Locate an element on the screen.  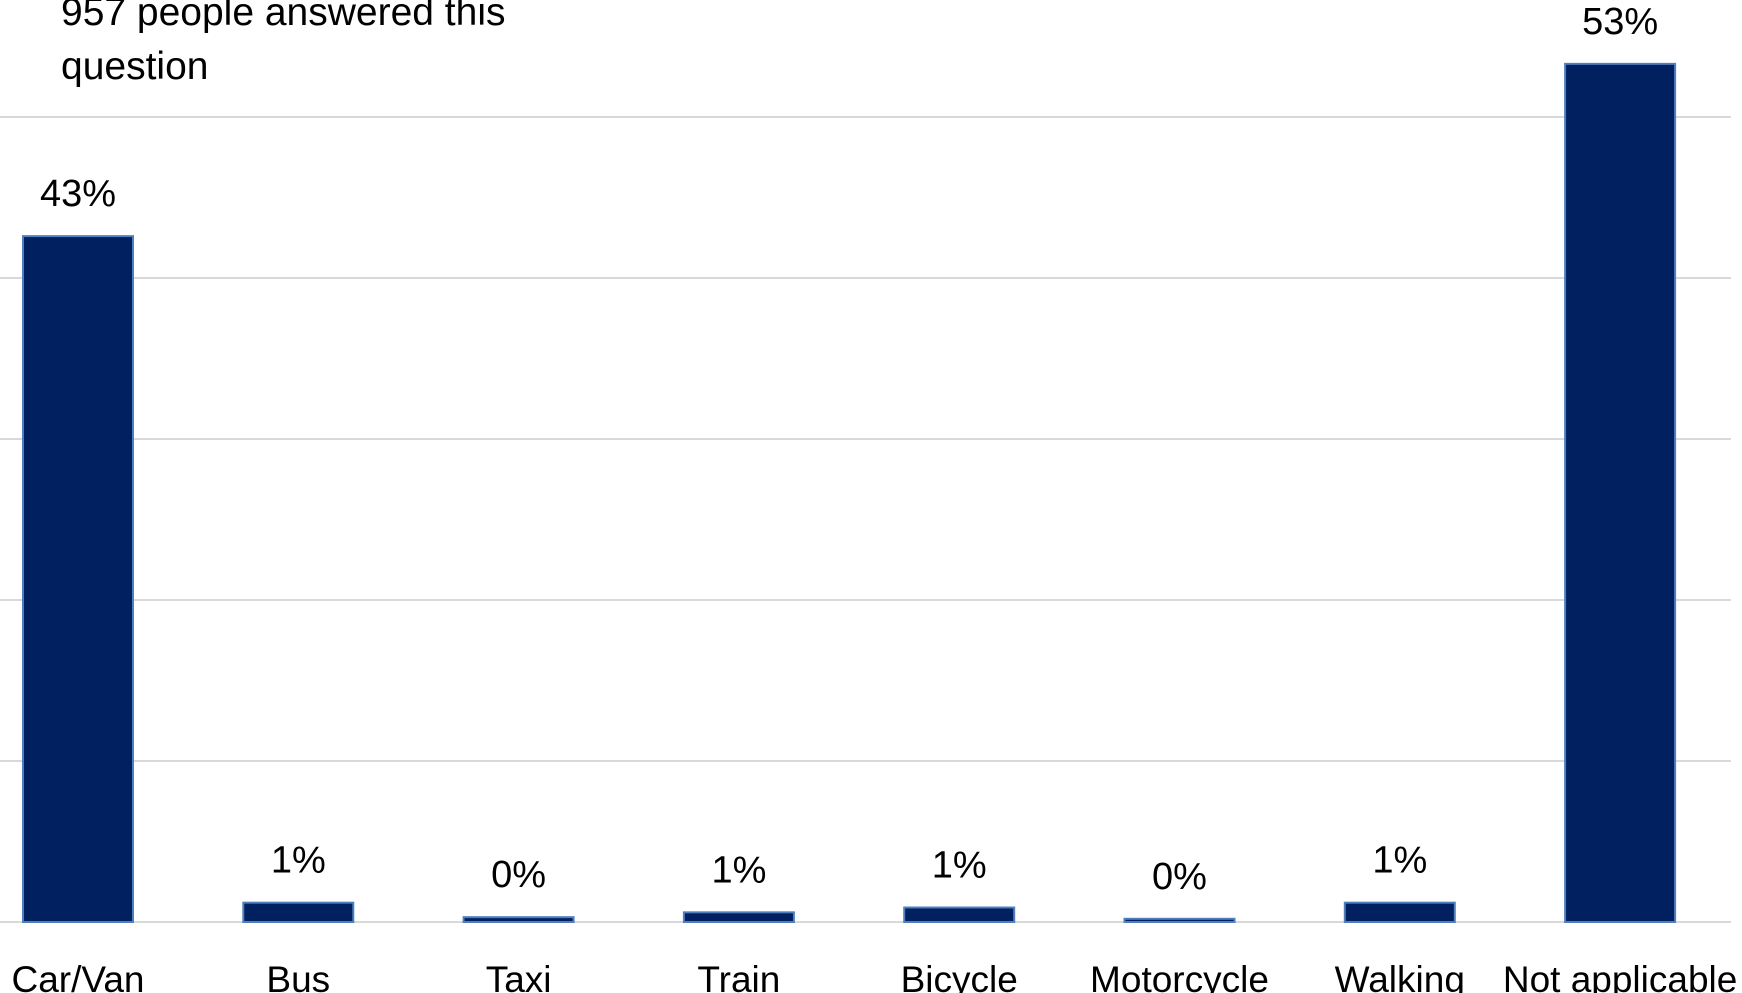
x-tick-label: Car/Van is located at coordinates (78, 976).